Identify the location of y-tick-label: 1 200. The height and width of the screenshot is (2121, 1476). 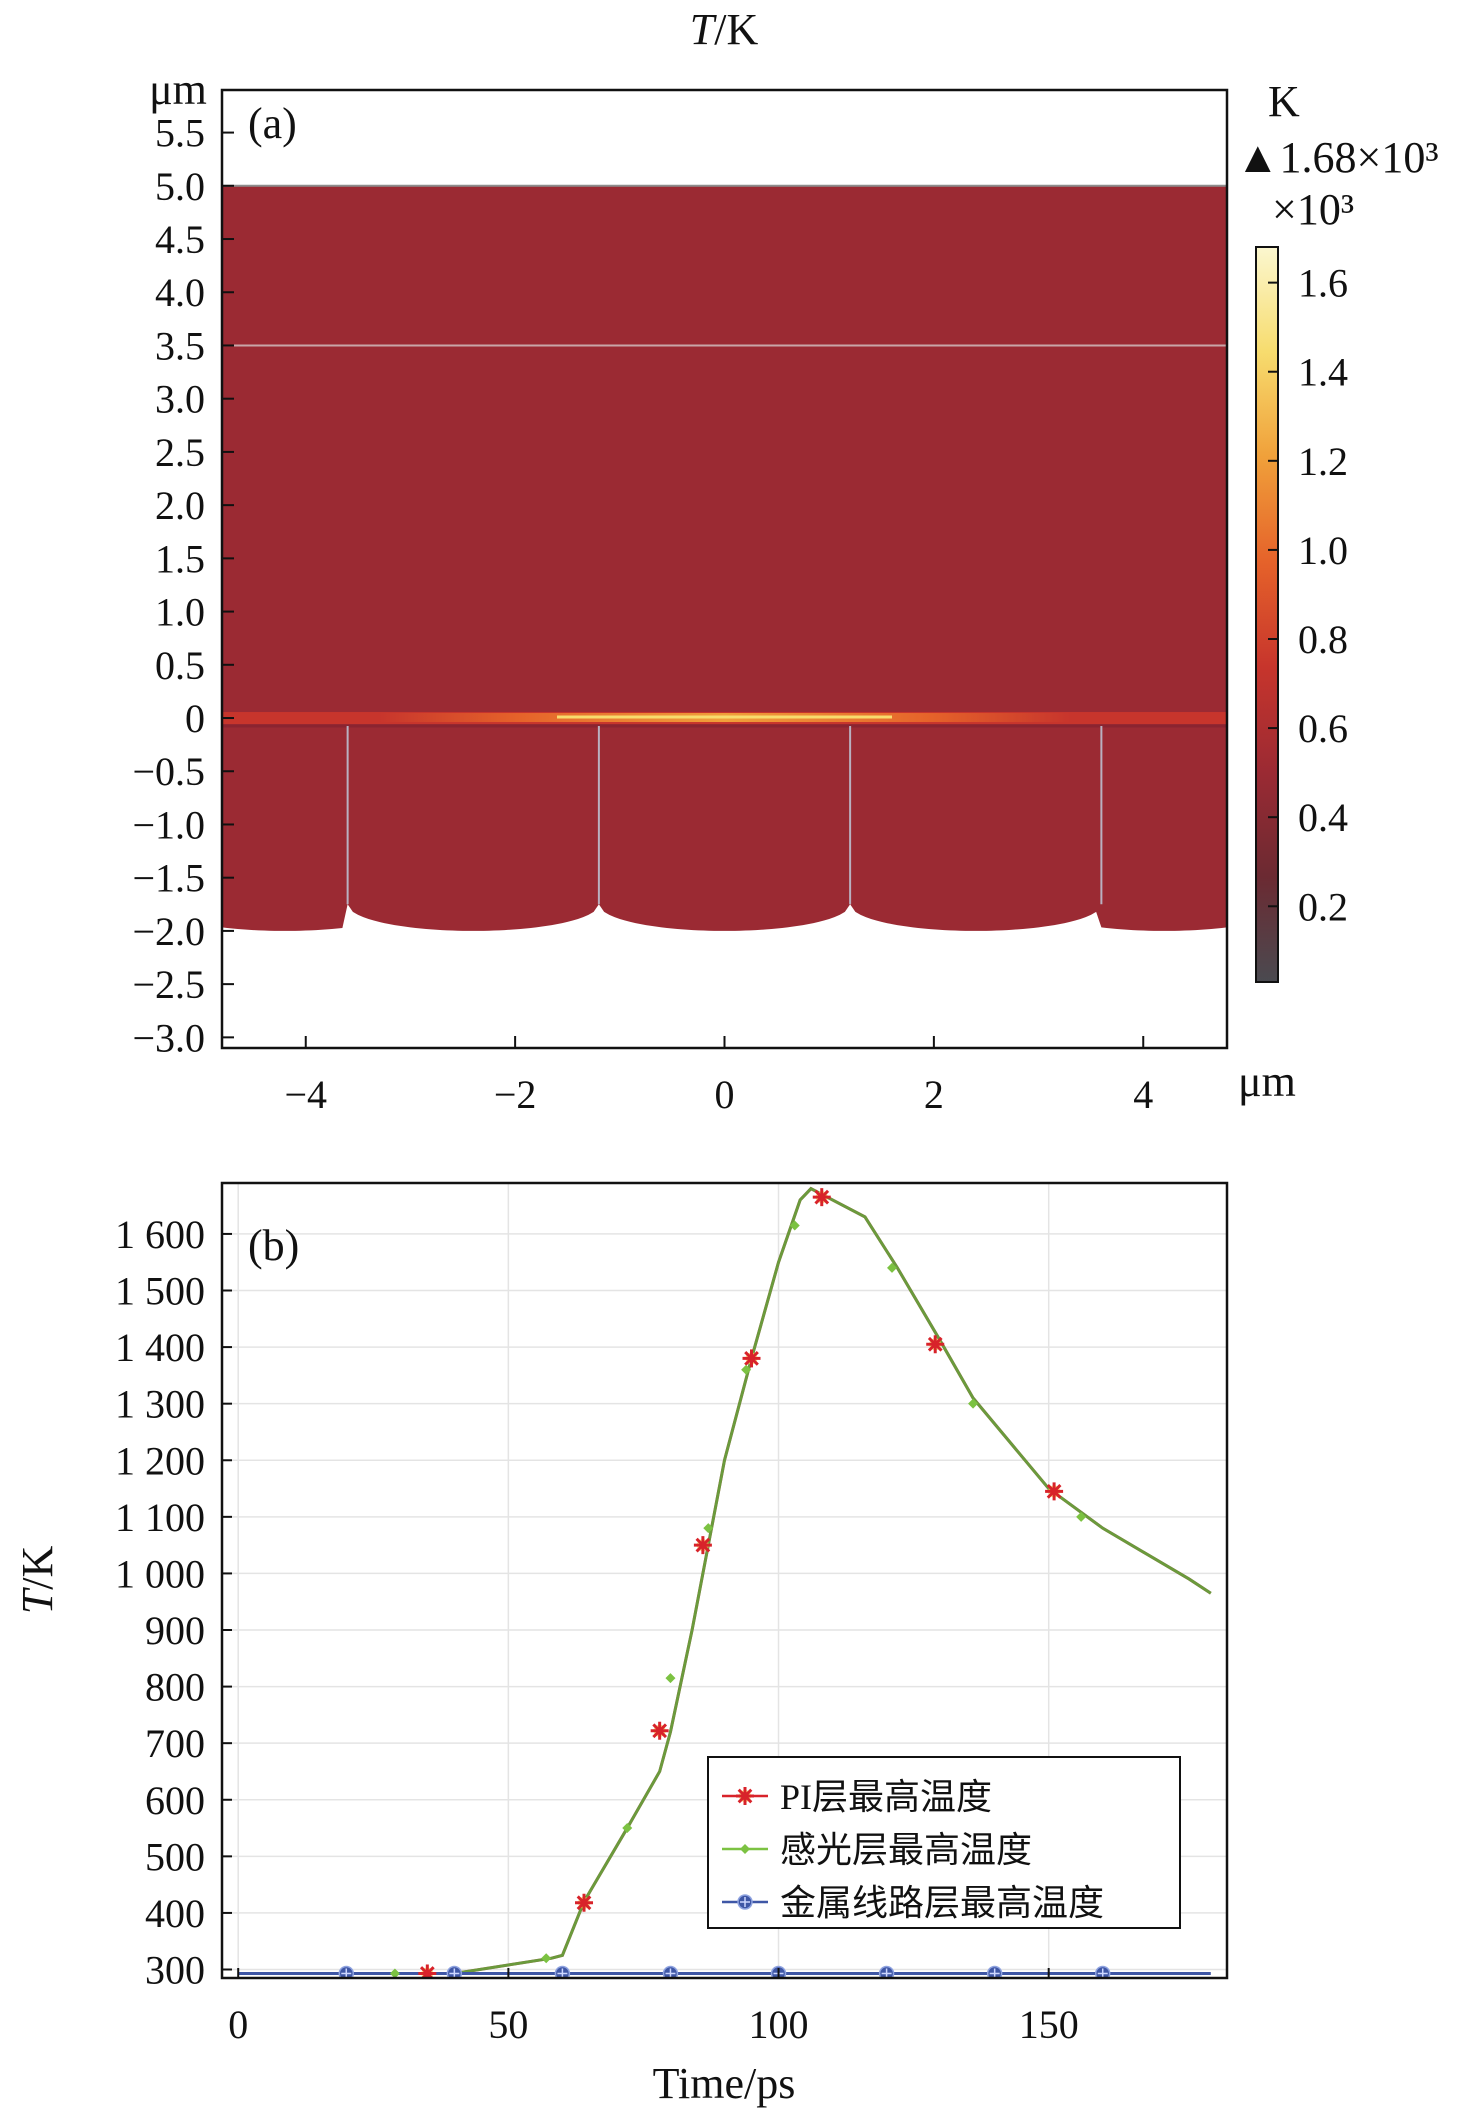
(160, 1460).